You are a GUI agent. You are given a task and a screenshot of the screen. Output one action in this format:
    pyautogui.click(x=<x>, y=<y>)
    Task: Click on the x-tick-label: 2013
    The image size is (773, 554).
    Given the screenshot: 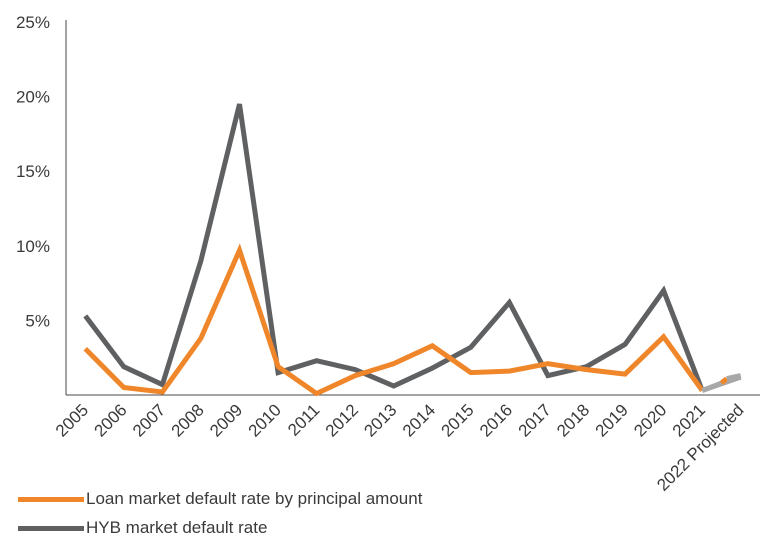 What is the action you would take?
    pyautogui.click(x=380, y=420)
    